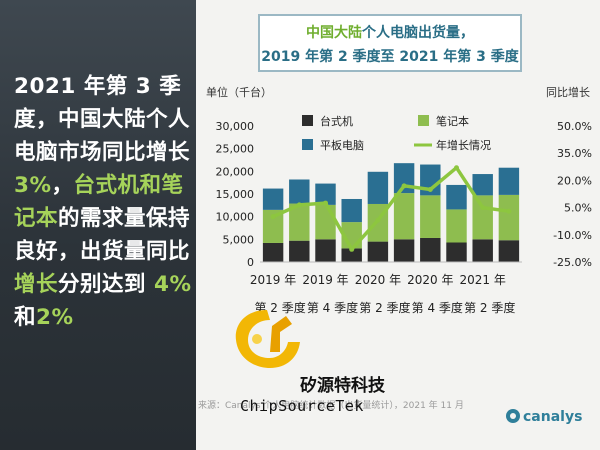  What do you see at coordinates (390, 57) in the screenshot?
I see `chart-title-line-2: 2019 年第 2 季度至 2021 年第 3 季度` at bounding box center [390, 57].